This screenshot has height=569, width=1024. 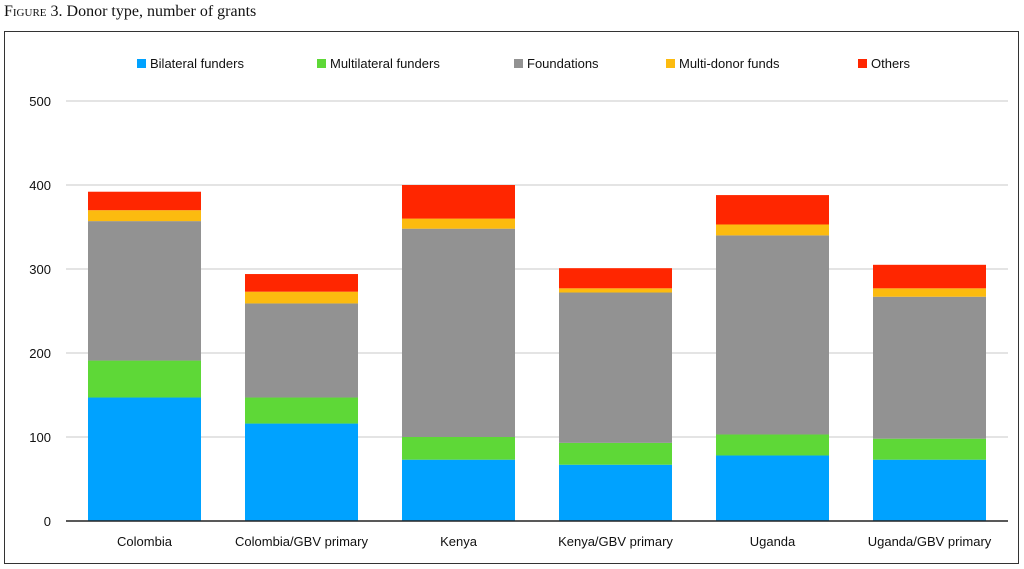 I want to click on y-tick-label: 200, so click(x=40, y=353).